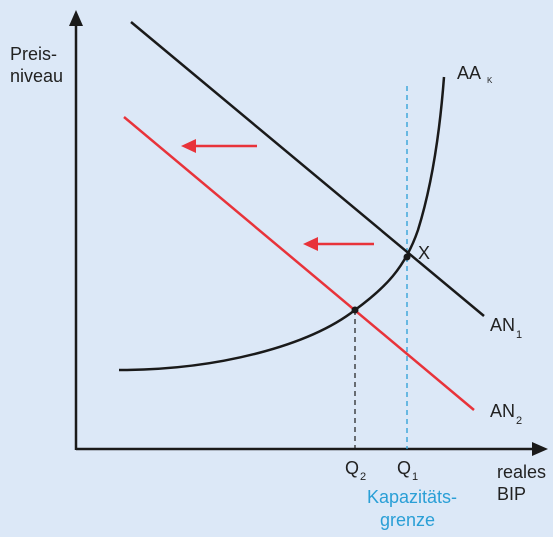 The image size is (553, 537). Describe the element at coordinates (338, 244) in the screenshot. I see `shift-arrow-lower` at that location.